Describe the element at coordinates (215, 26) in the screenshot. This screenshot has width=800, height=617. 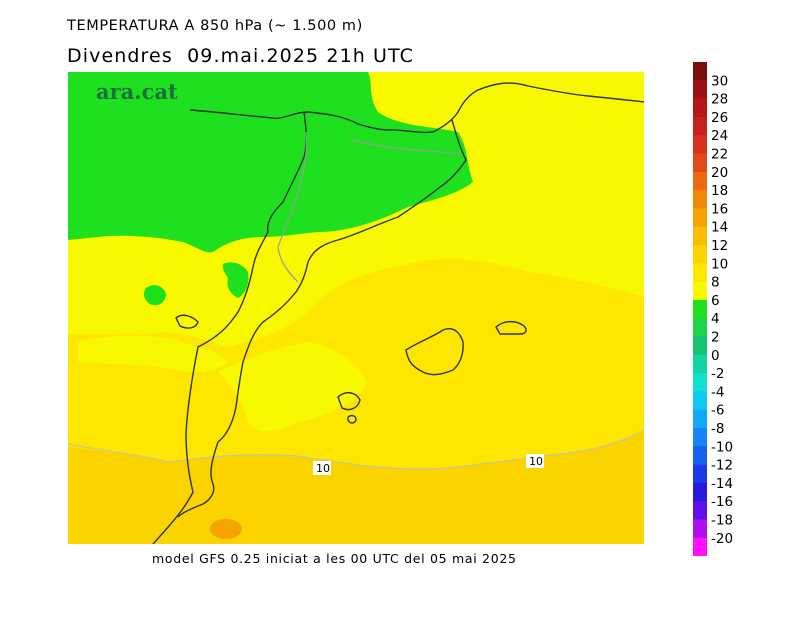
I see `map-title: TEMPERATURA A 850 hPa (~ 1.500 m)` at that location.